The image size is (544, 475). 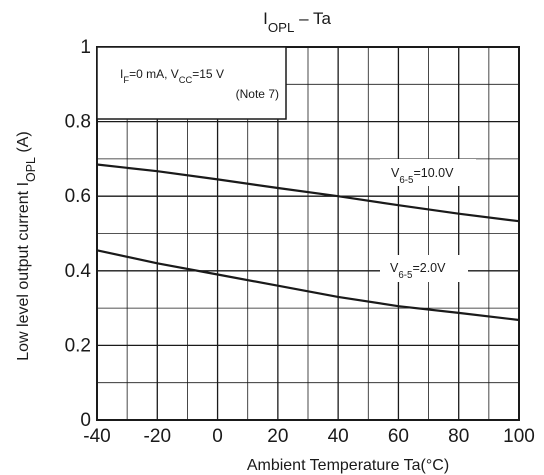 What do you see at coordinates (297, 22) in the screenshot?
I see `chart-title: IOPL – Ta` at bounding box center [297, 22].